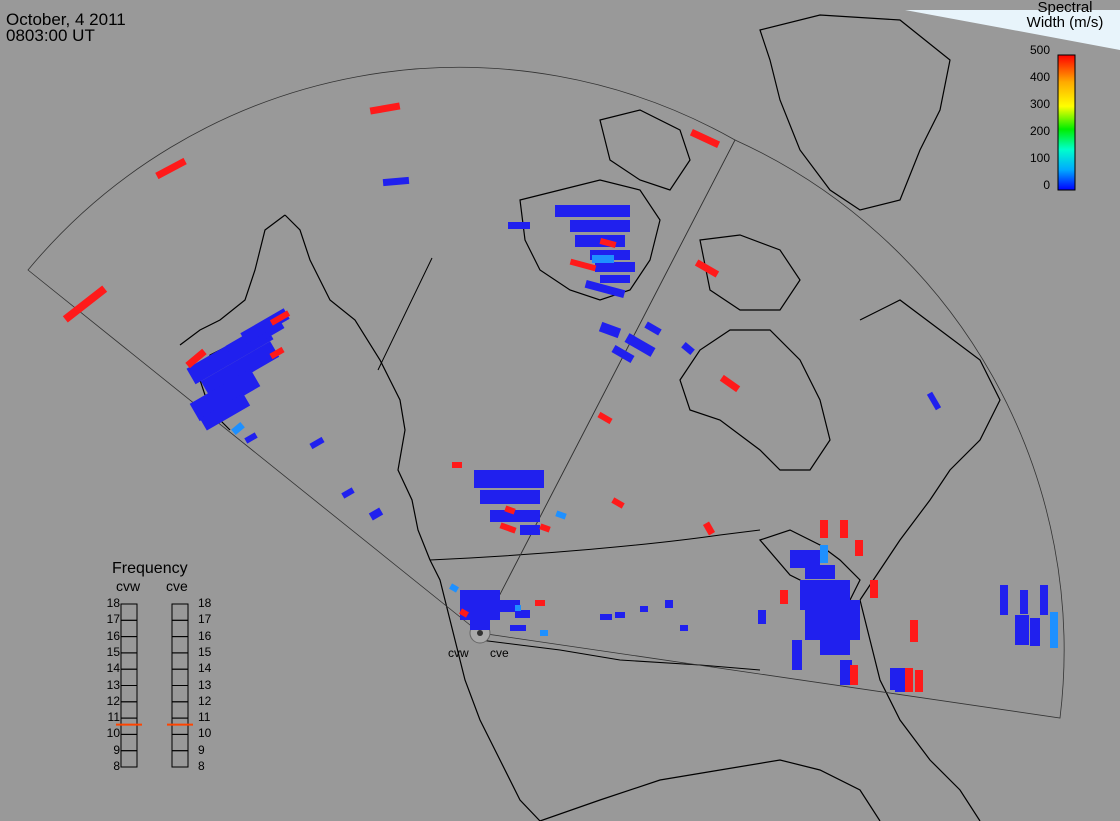  What do you see at coordinates (201, 749) in the screenshot?
I see `frequency-level-label: 9` at bounding box center [201, 749].